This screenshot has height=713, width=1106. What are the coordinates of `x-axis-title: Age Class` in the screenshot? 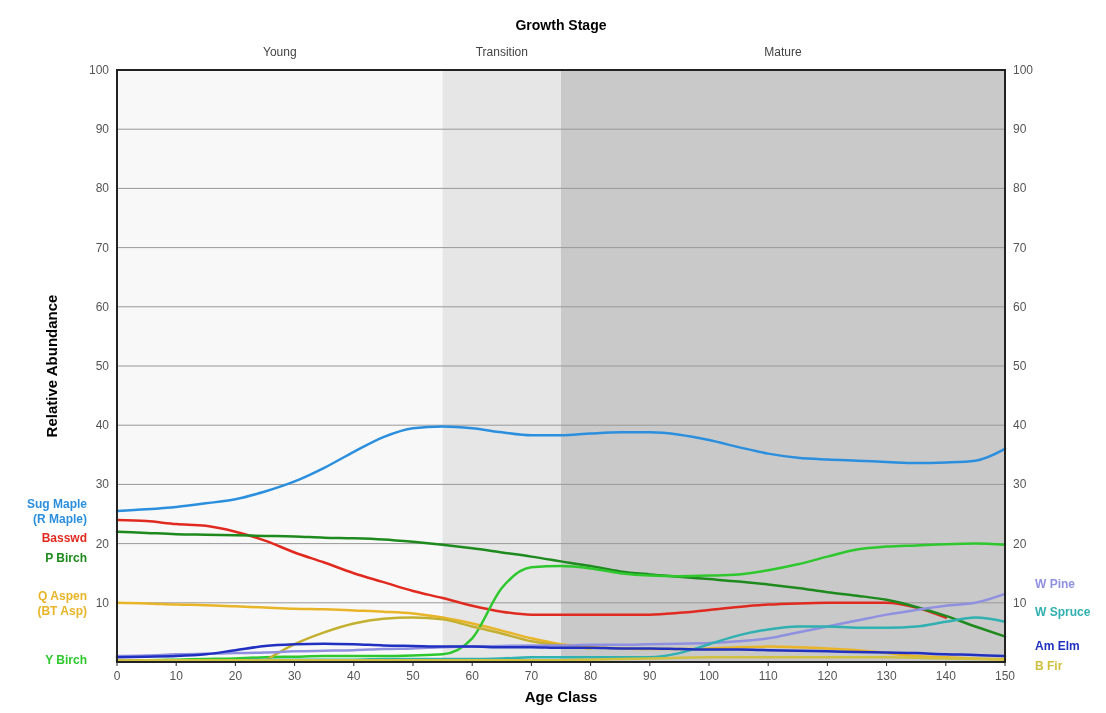 It's located at (561, 696).